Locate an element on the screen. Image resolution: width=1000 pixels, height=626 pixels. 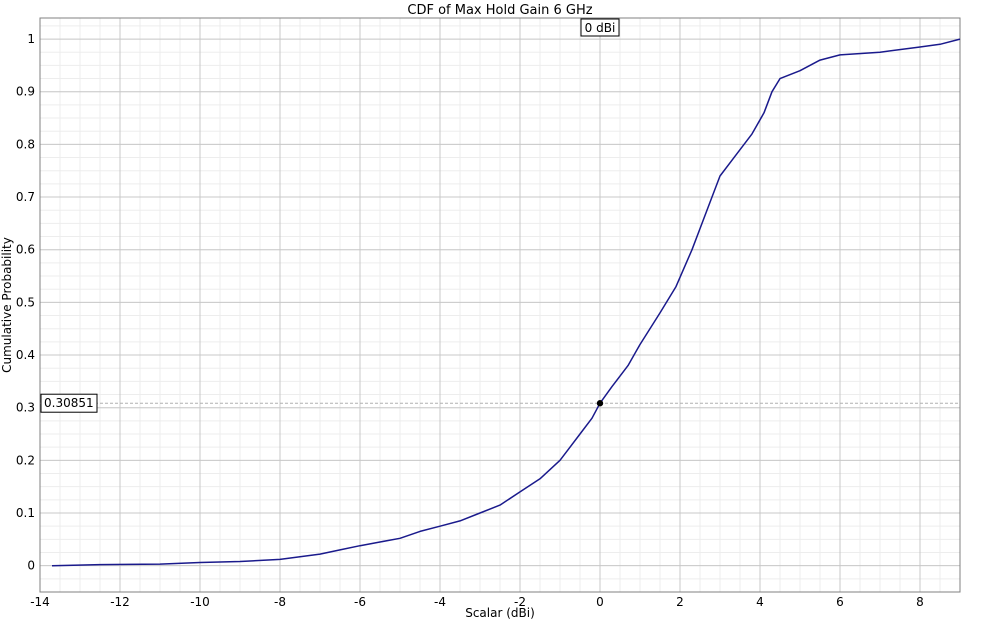
x-tick-label: -4 is located at coordinates (440, 602).